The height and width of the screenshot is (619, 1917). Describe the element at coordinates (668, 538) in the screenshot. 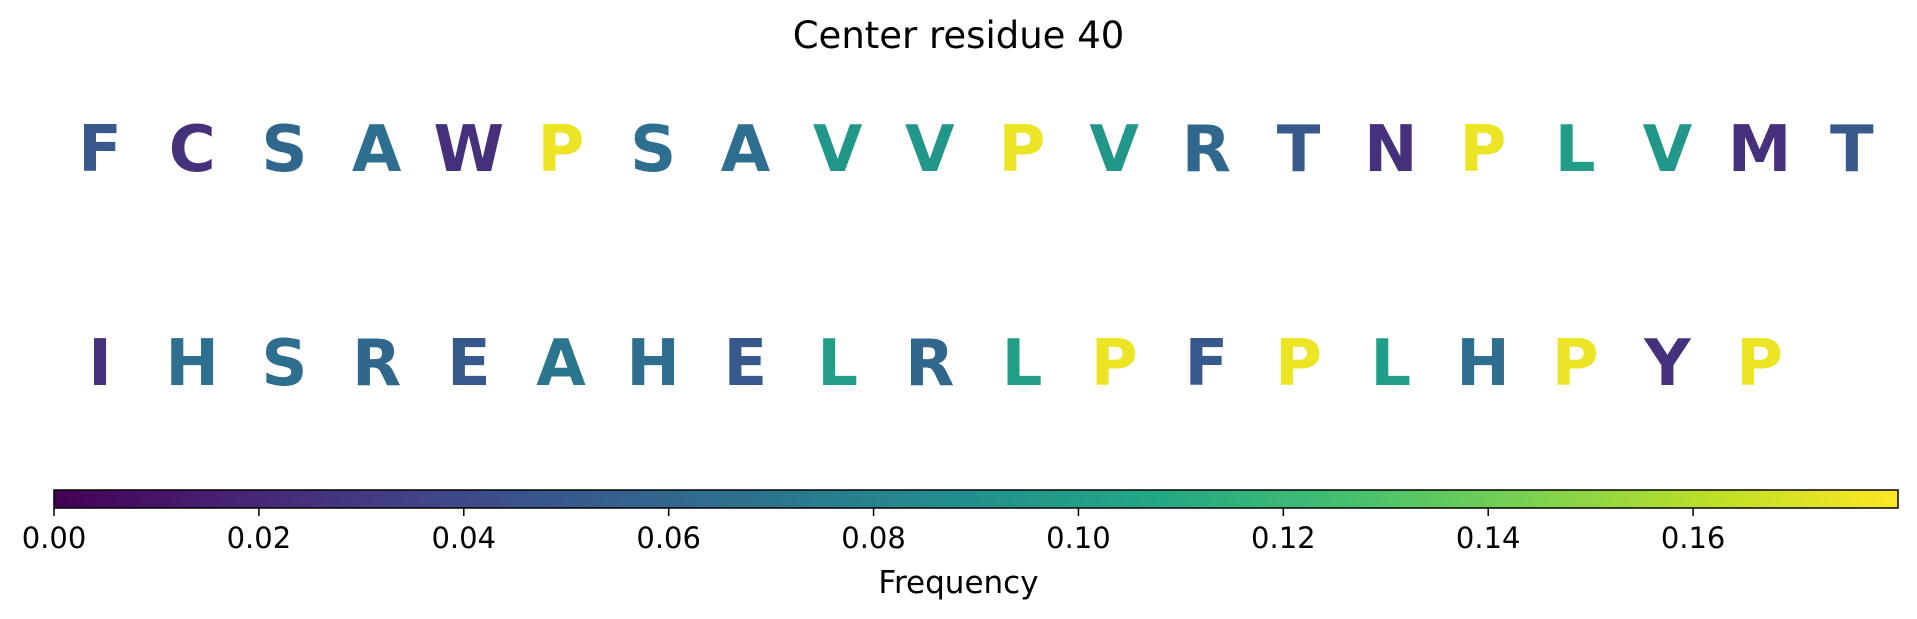

I see `colorbar-tick-label: 0.06` at that location.